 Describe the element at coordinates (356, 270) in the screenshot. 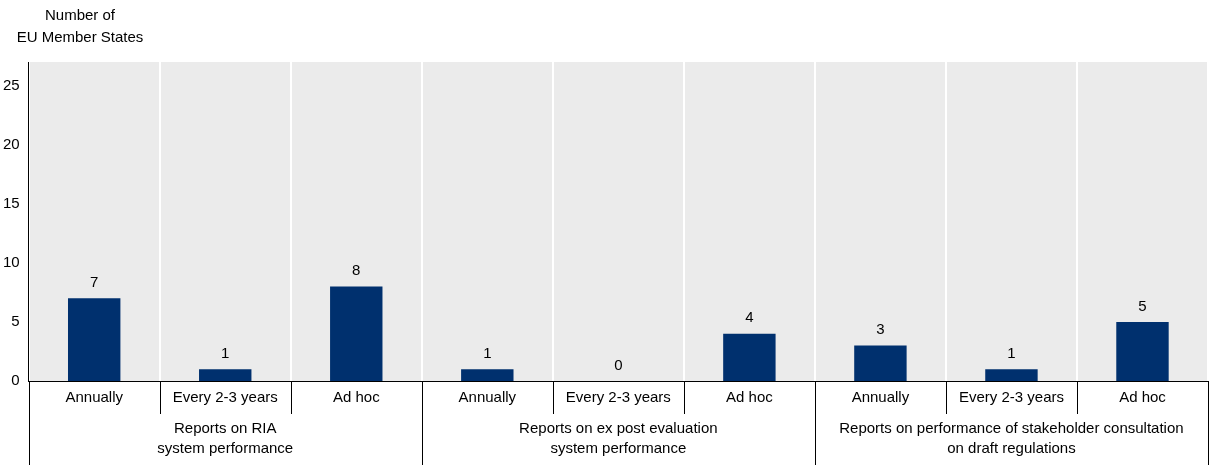

I see `data-label: 8` at that location.